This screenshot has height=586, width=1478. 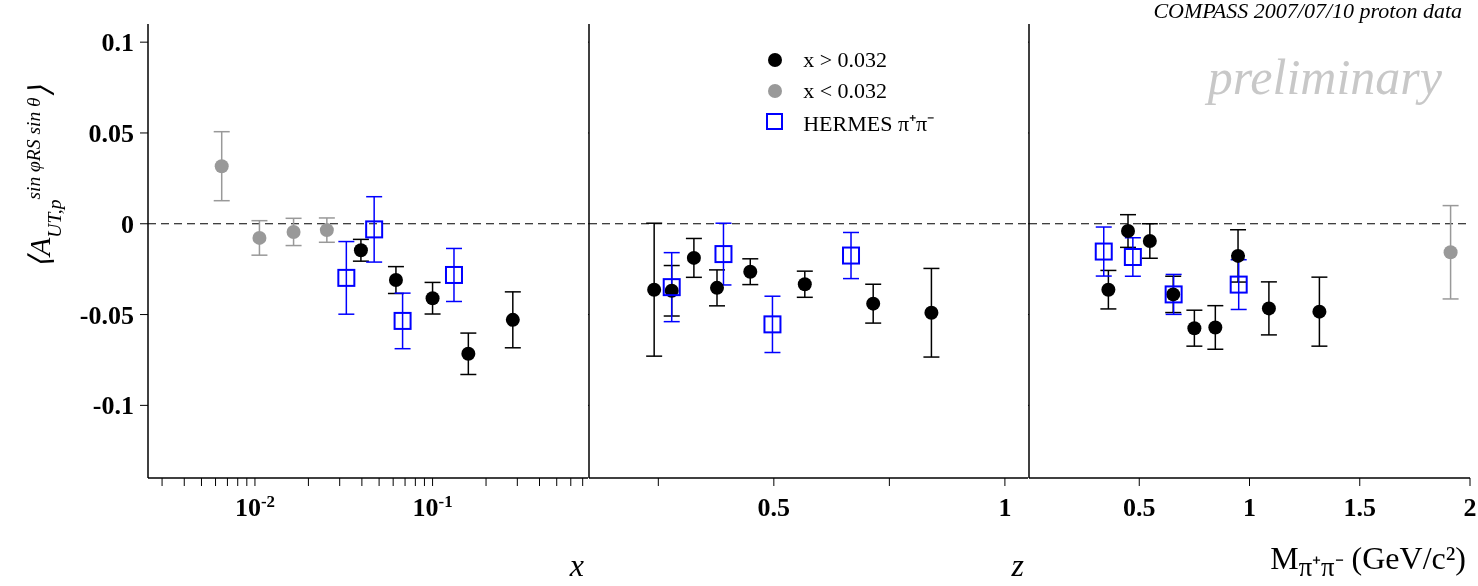 What do you see at coordinates (1368, 560) in the screenshot?
I see `x-axis-title: M$_{π⁺π⁻}$ (GeV/c²)` at bounding box center [1368, 560].